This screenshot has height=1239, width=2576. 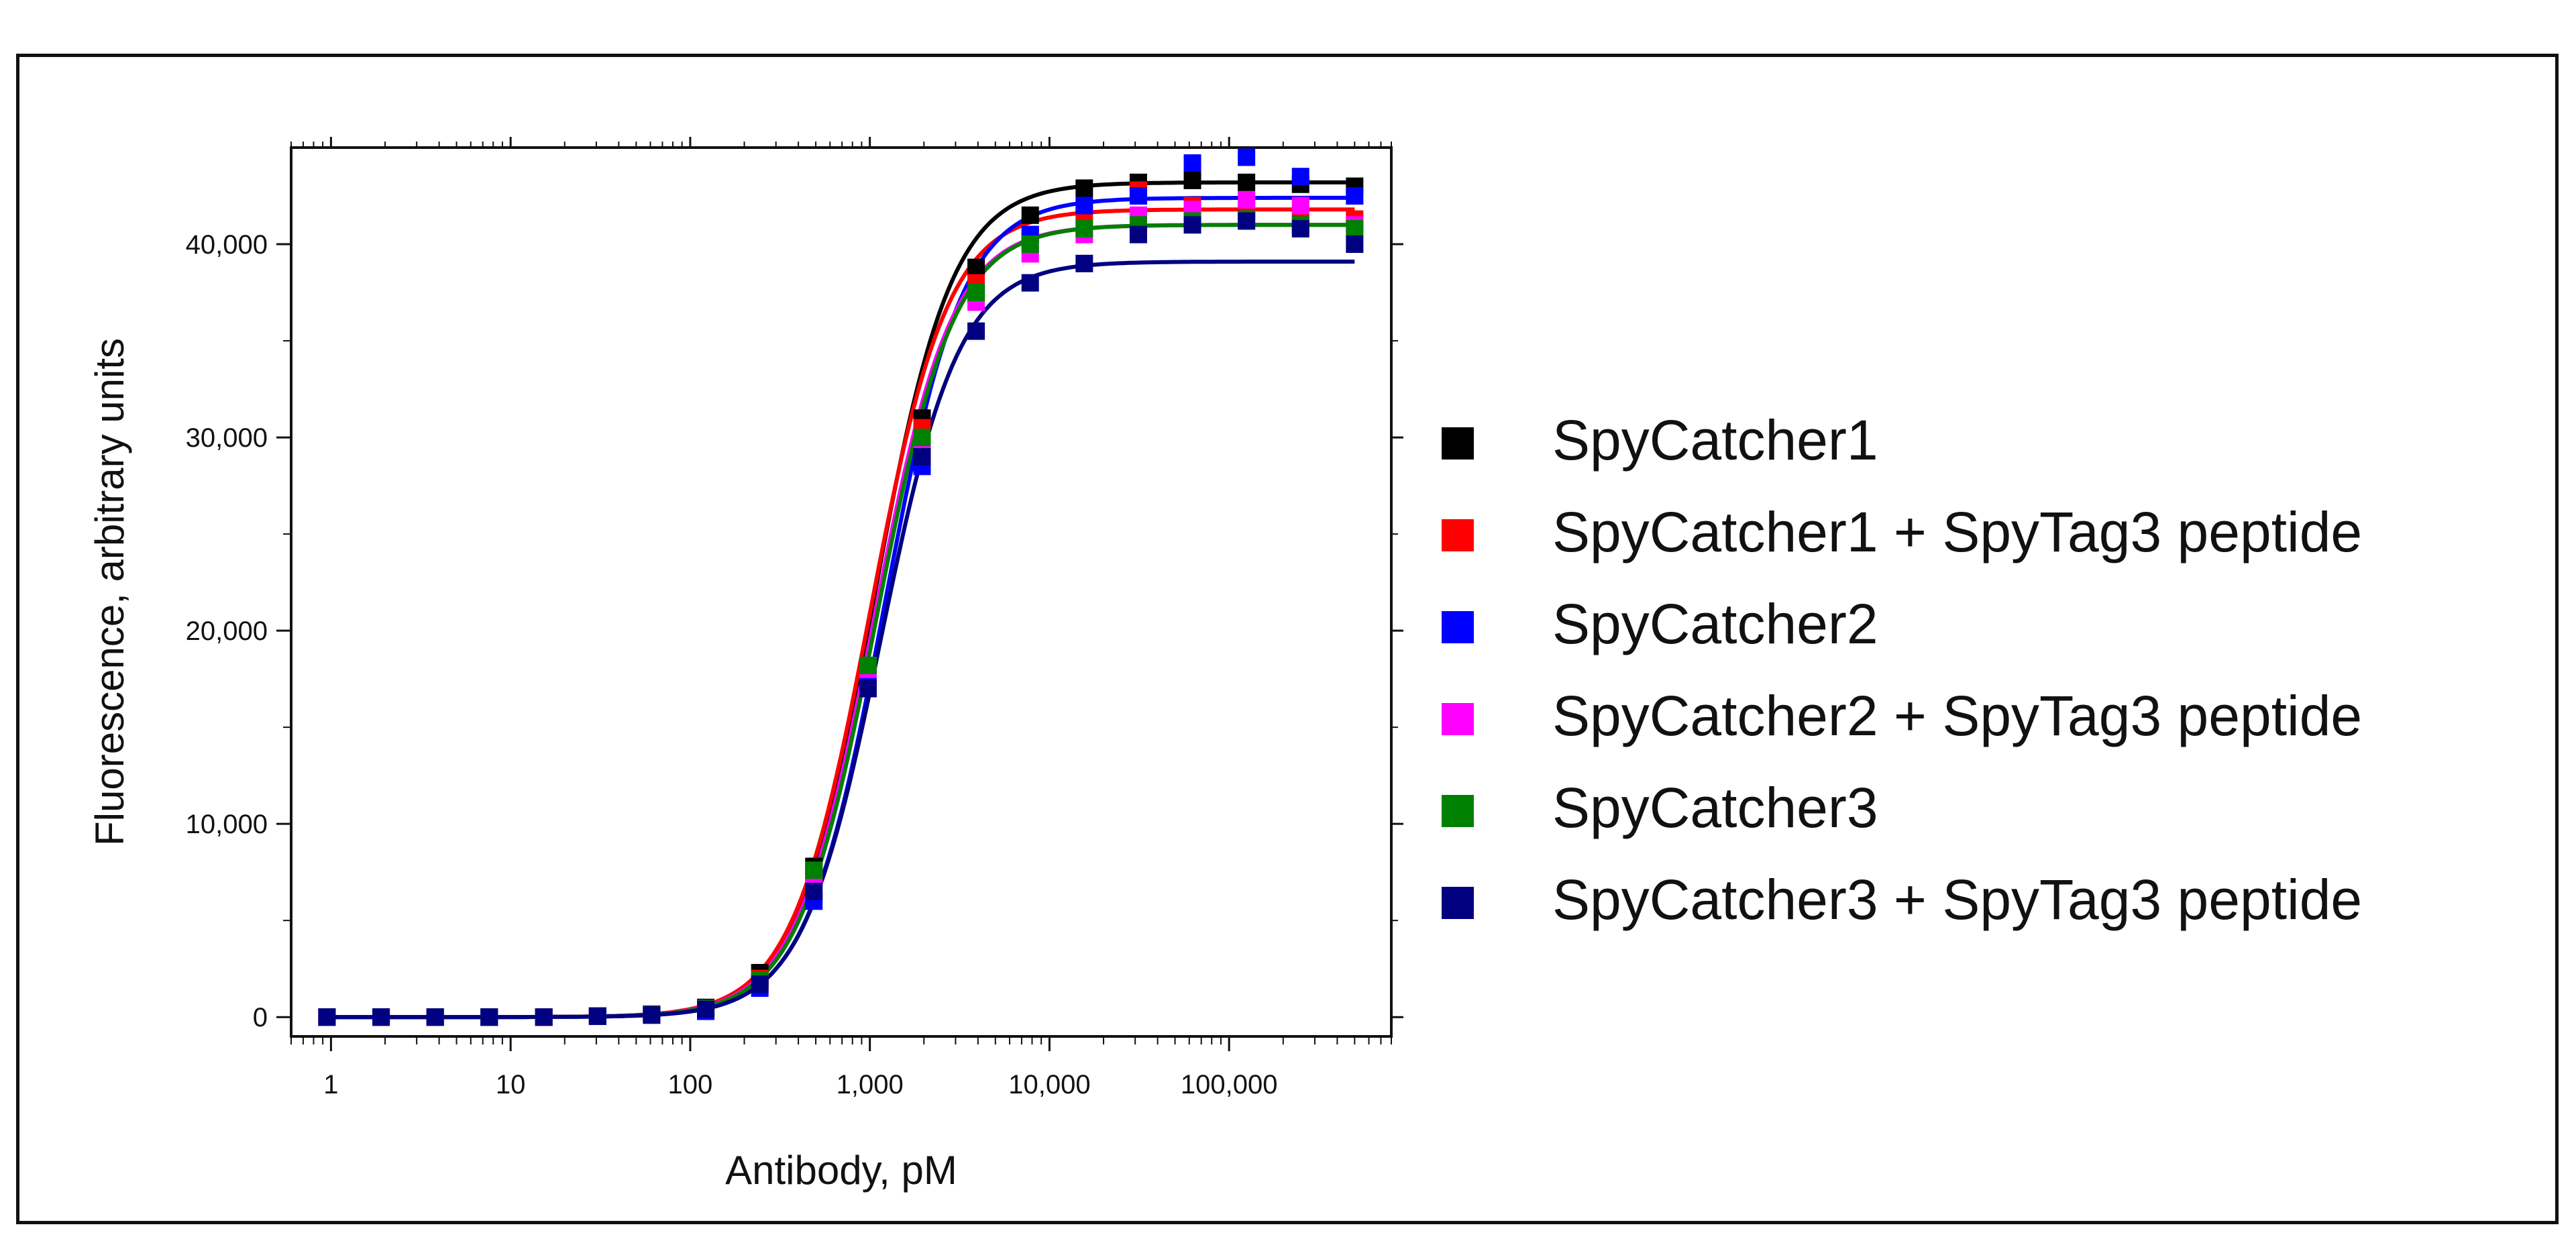 I want to click on x-tick-label: 100,000, so click(x=1229, y=1084).